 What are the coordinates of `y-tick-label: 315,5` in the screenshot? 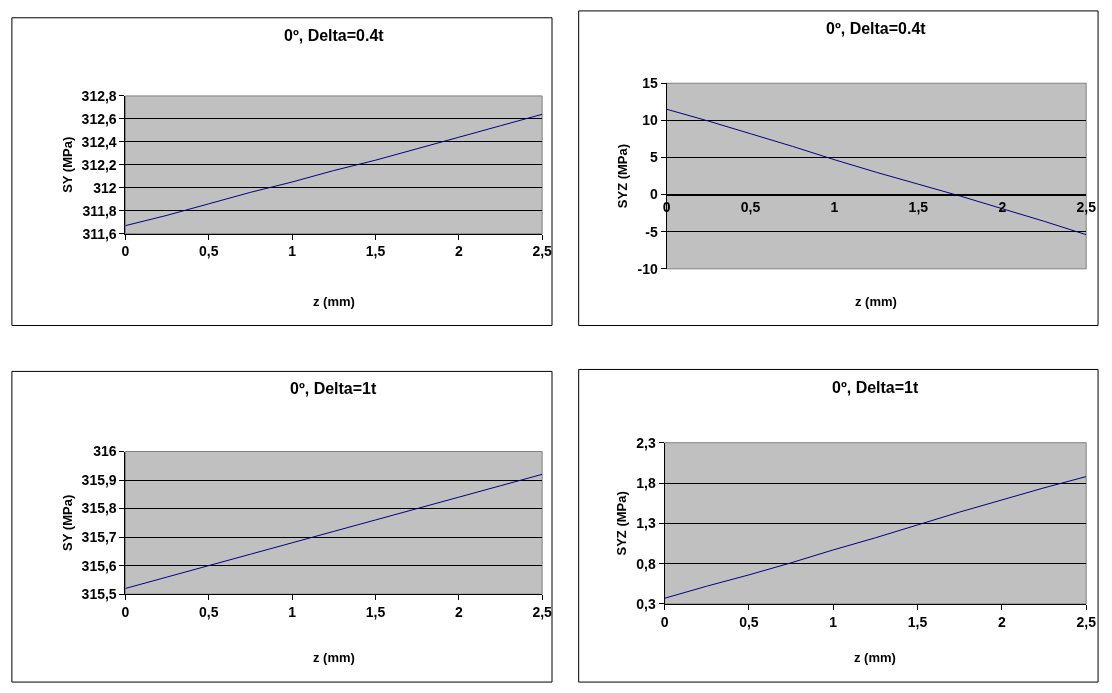 It's located at (99, 594).